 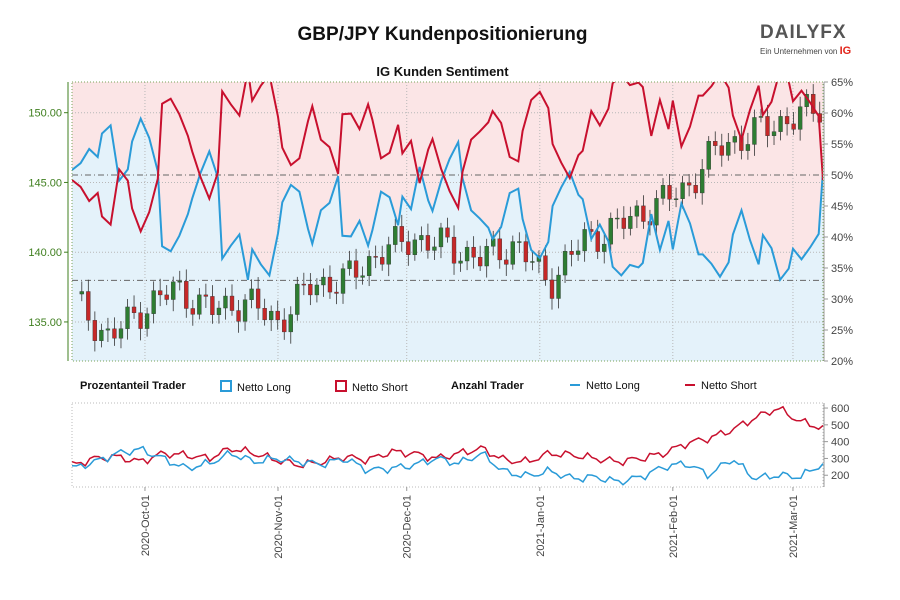 I want to click on logo-tagline-text: Ein Unternehmen von, so click(x=799, y=51).